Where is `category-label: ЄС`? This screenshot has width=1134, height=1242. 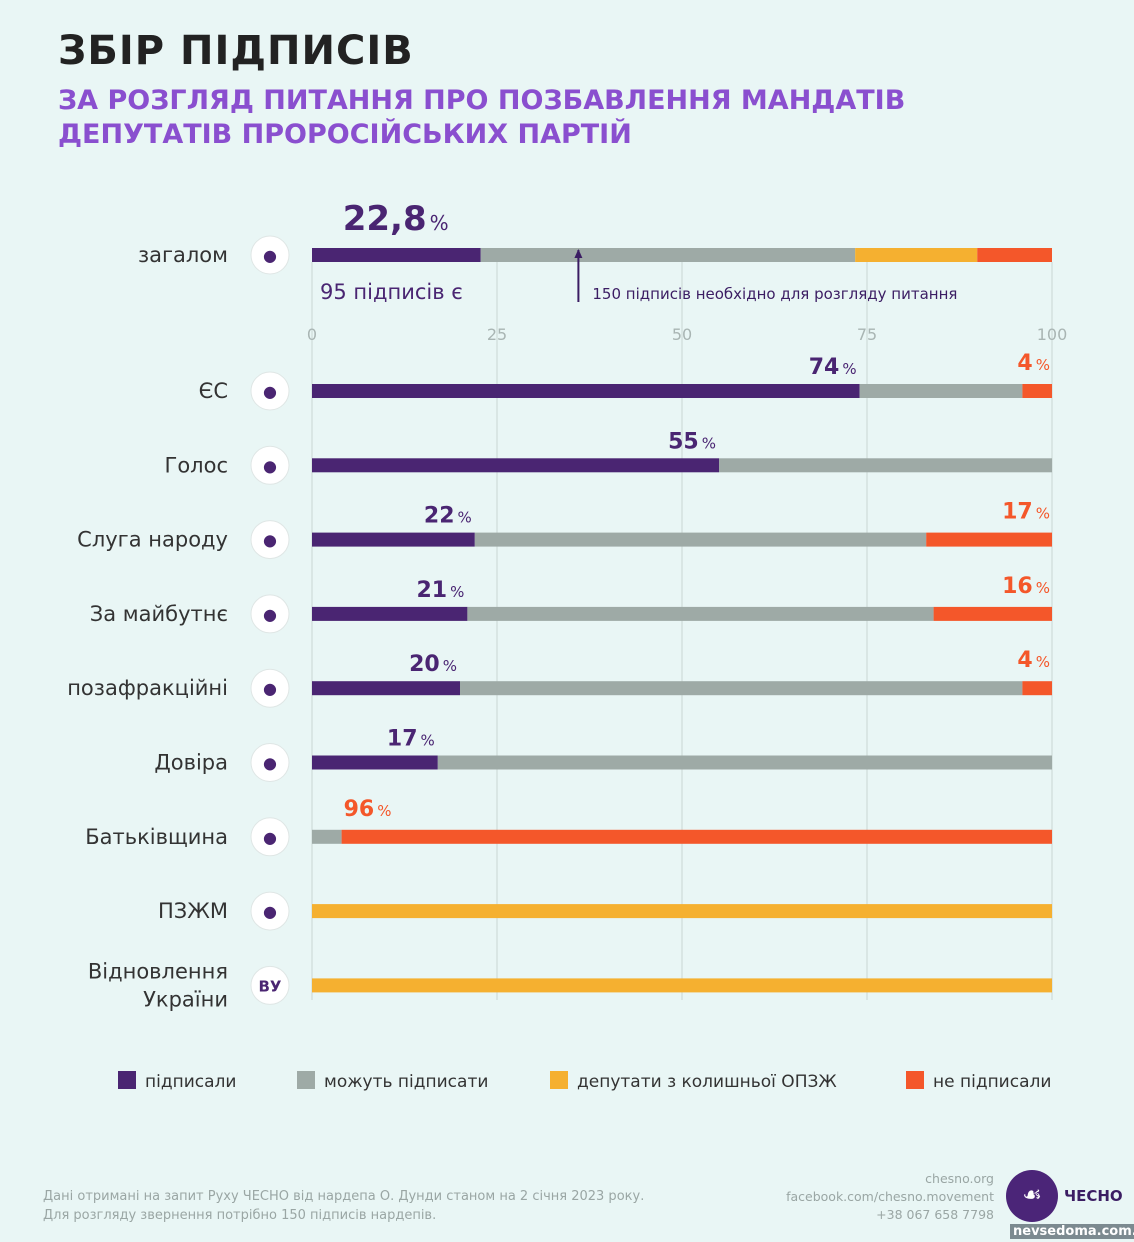
category-label: ЄС is located at coordinates (213, 391).